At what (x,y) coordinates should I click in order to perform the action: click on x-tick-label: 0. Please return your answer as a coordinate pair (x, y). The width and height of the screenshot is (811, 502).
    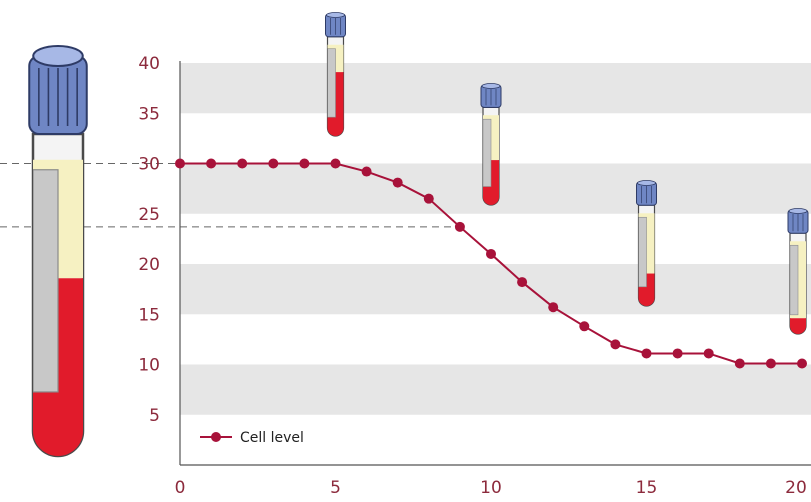
    Looking at the image, I should click on (180, 488).